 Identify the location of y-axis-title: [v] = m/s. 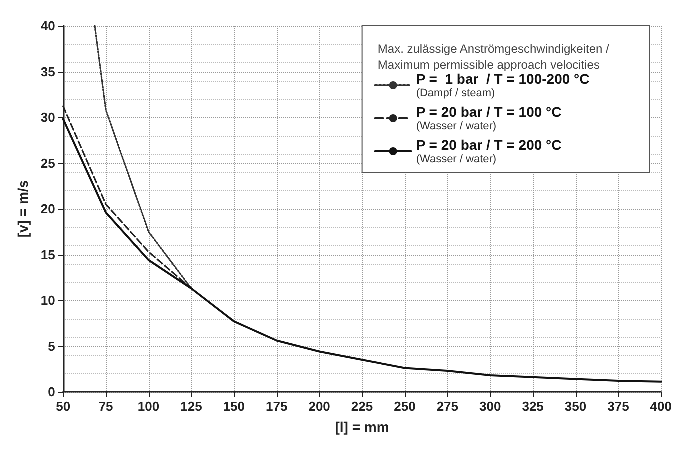
(23, 209).